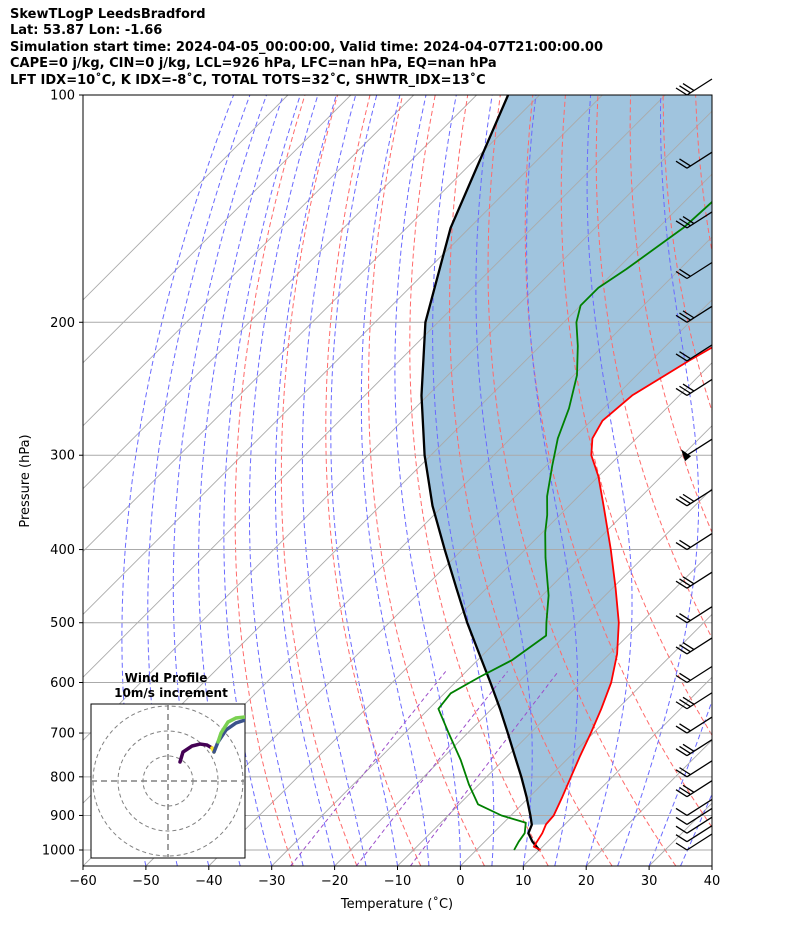  Describe the element at coordinates (168, 781) in the screenshot. I see `inset-ring` at that location.